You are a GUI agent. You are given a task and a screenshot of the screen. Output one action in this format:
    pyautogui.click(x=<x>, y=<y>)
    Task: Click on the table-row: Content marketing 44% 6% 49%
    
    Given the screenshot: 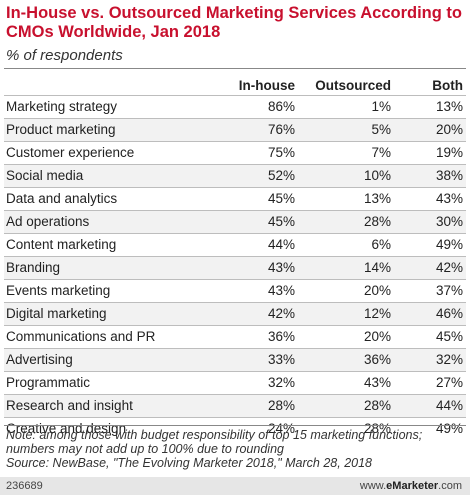 What is the action you would take?
    pyautogui.click(x=235, y=244)
    